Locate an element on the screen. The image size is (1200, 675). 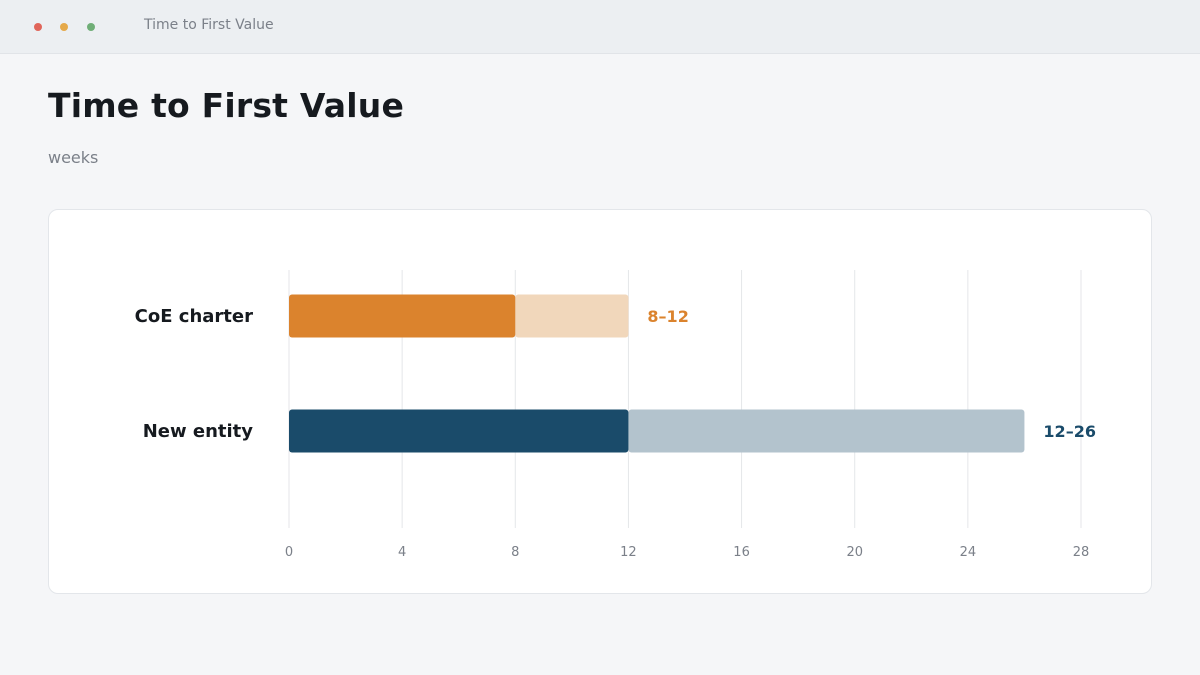
bar-value-label: 8–12 is located at coordinates (667, 316).